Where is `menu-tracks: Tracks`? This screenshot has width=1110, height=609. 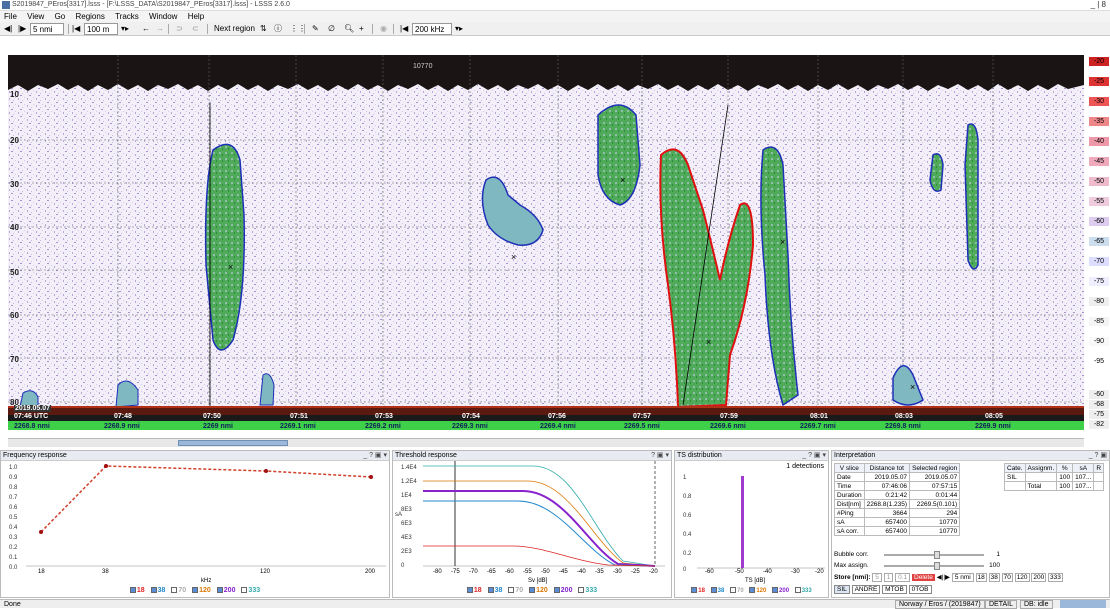
menu-tracks: Tracks is located at coordinates (127, 16).